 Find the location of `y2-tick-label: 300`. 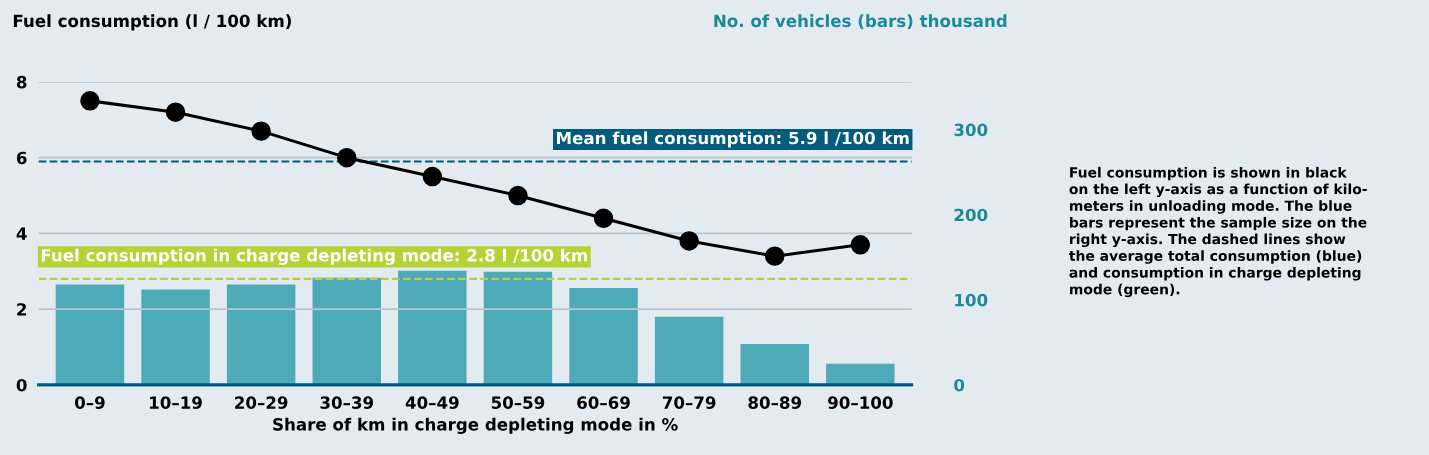

y2-tick-label: 300 is located at coordinates (971, 130).